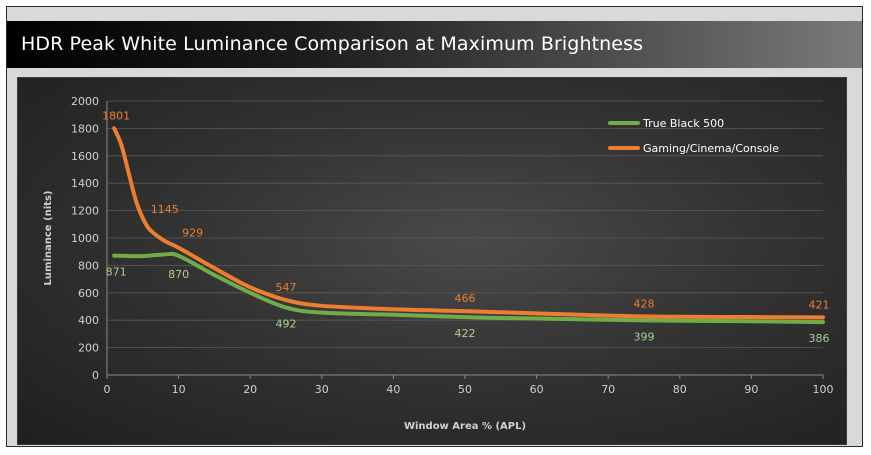 This screenshot has width=871, height=455. Describe the element at coordinates (85, 128) in the screenshot. I see `y-tick-label: 1800` at that location.